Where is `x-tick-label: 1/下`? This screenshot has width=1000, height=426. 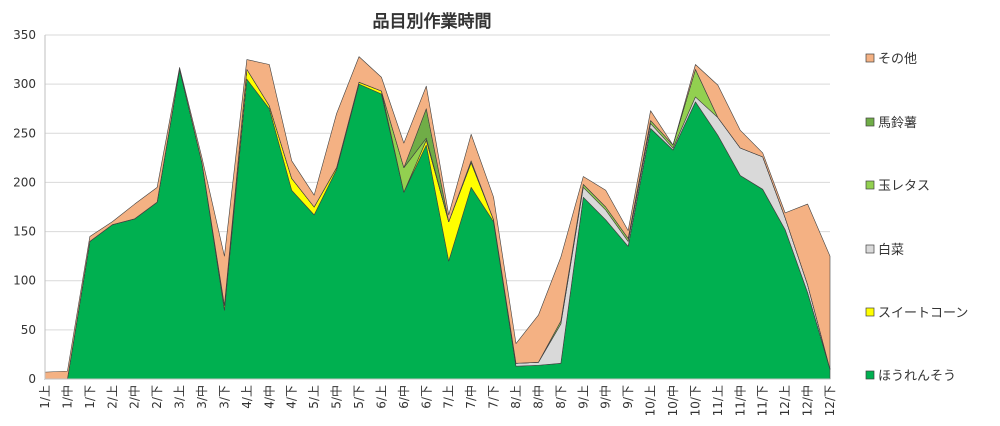 x-tick-label: 1/下 is located at coordinates (90, 397).